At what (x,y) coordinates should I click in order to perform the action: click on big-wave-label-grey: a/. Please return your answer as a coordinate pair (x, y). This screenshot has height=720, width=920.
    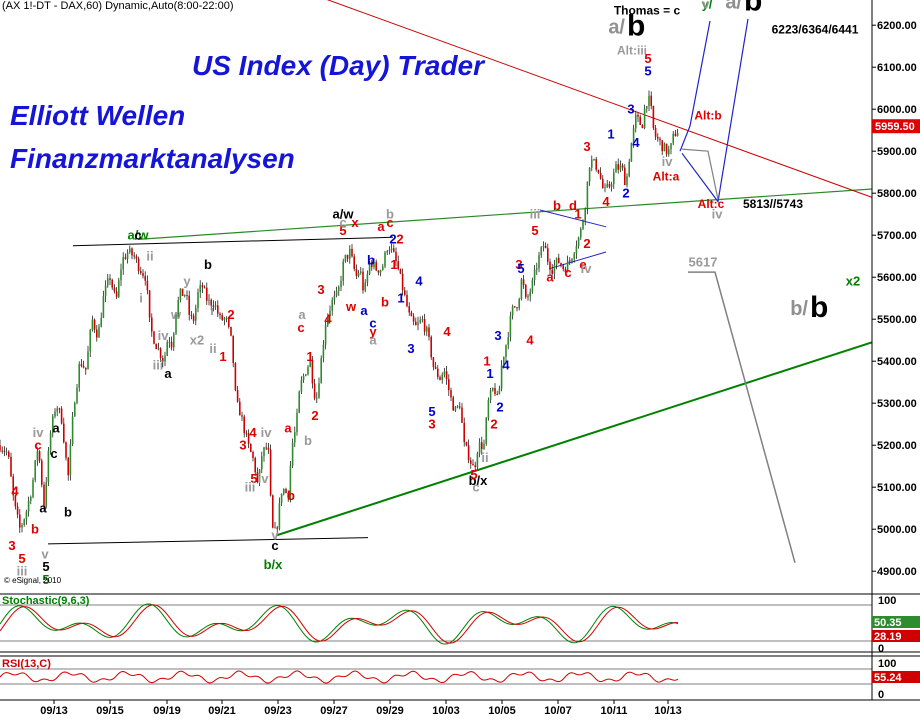
    Looking at the image, I should click on (733, 6).